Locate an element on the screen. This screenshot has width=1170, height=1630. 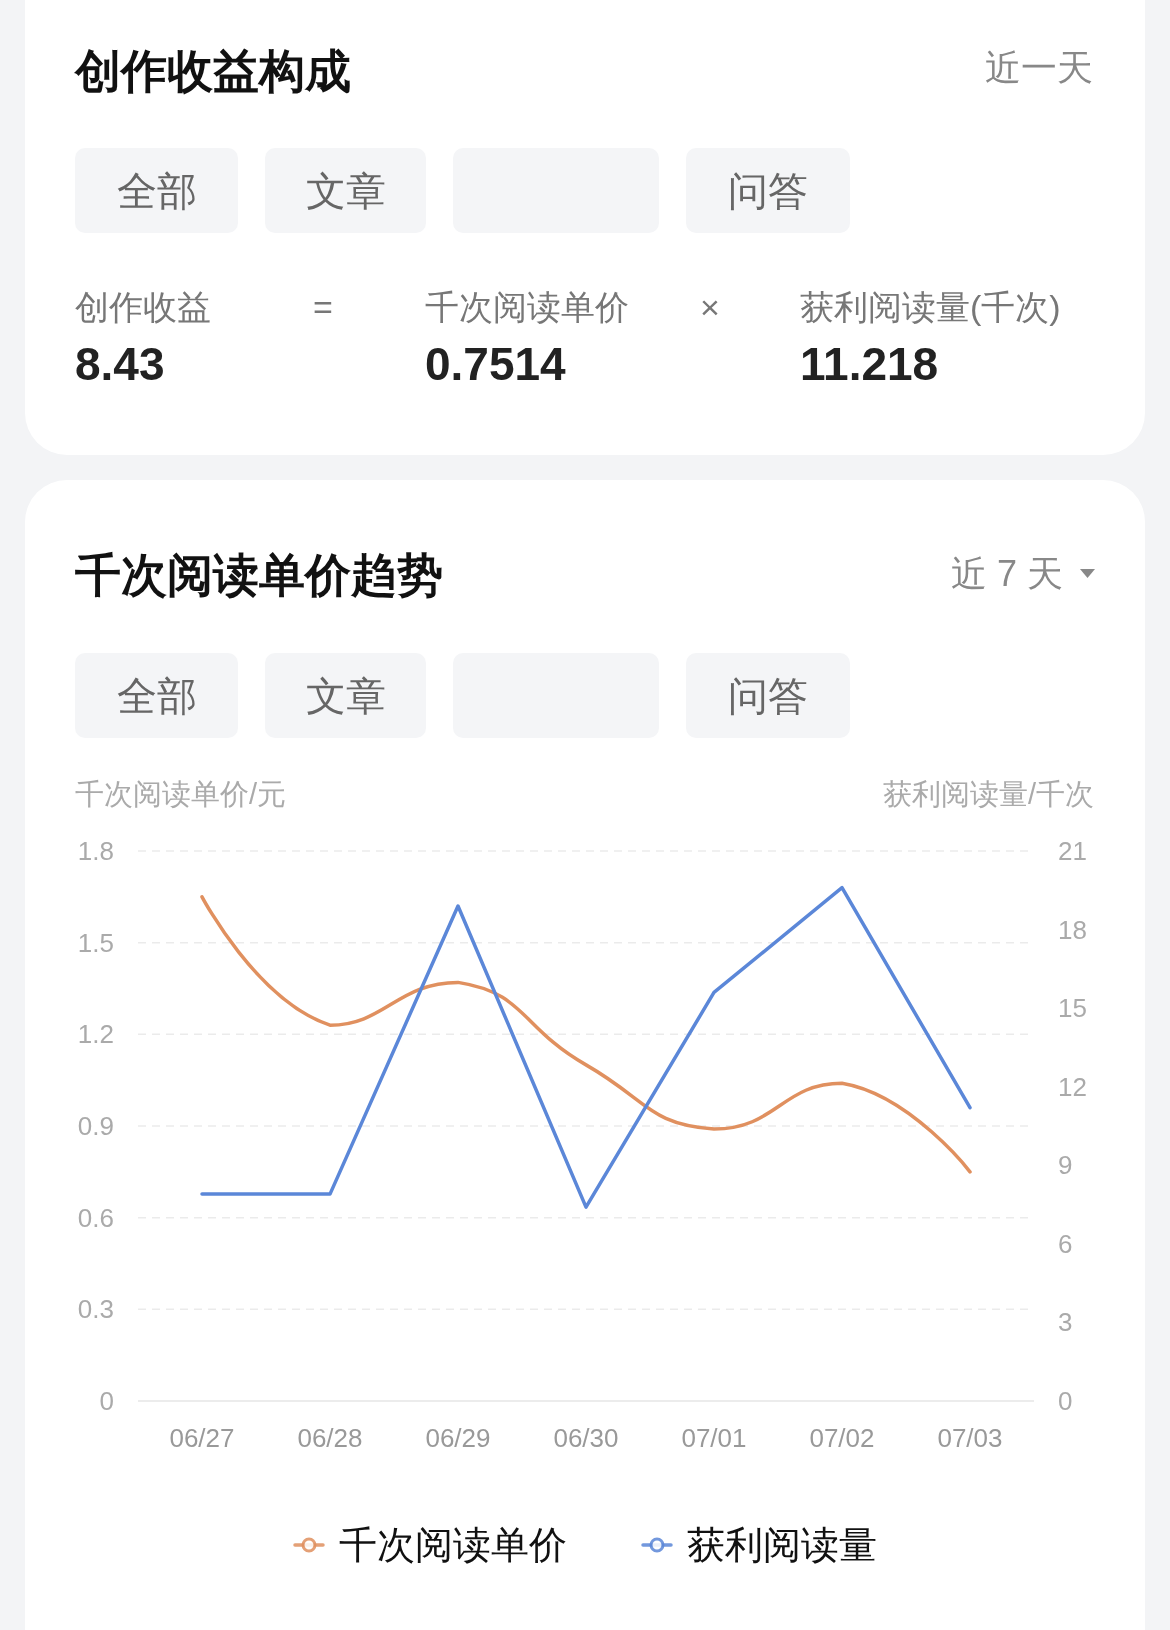
y2-tick-label: 18 is located at coordinates (1072, 929).